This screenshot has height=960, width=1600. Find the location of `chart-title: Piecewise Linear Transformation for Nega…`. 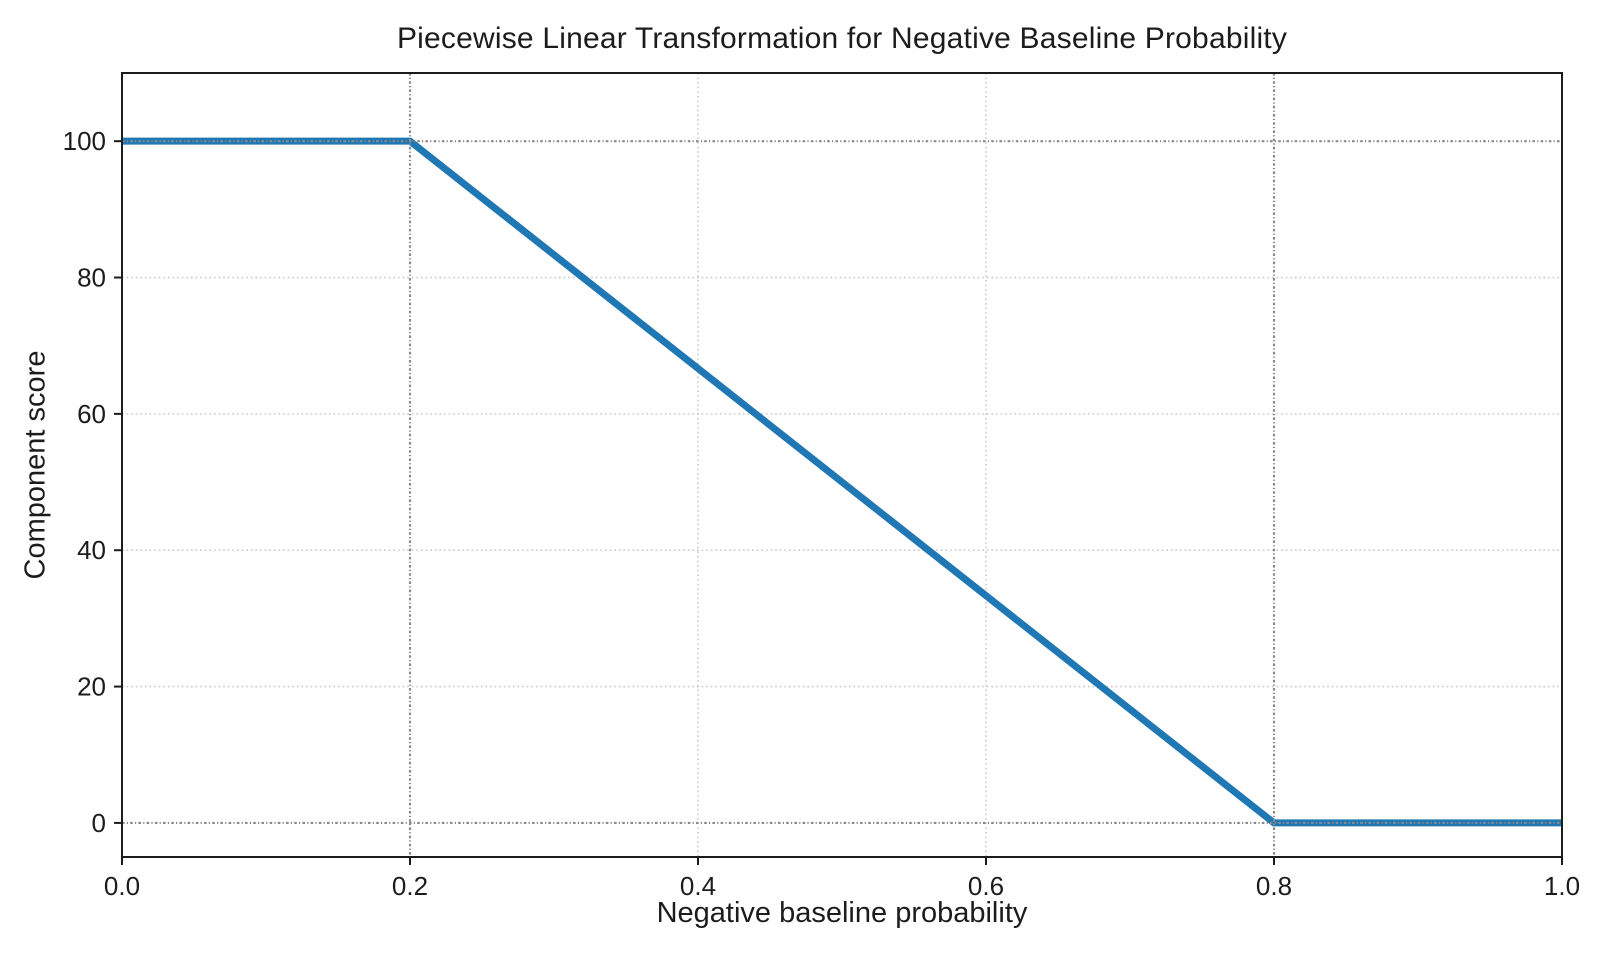

chart-title: Piecewise Linear Transformation for Nega… is located at coordinates (842, 38).